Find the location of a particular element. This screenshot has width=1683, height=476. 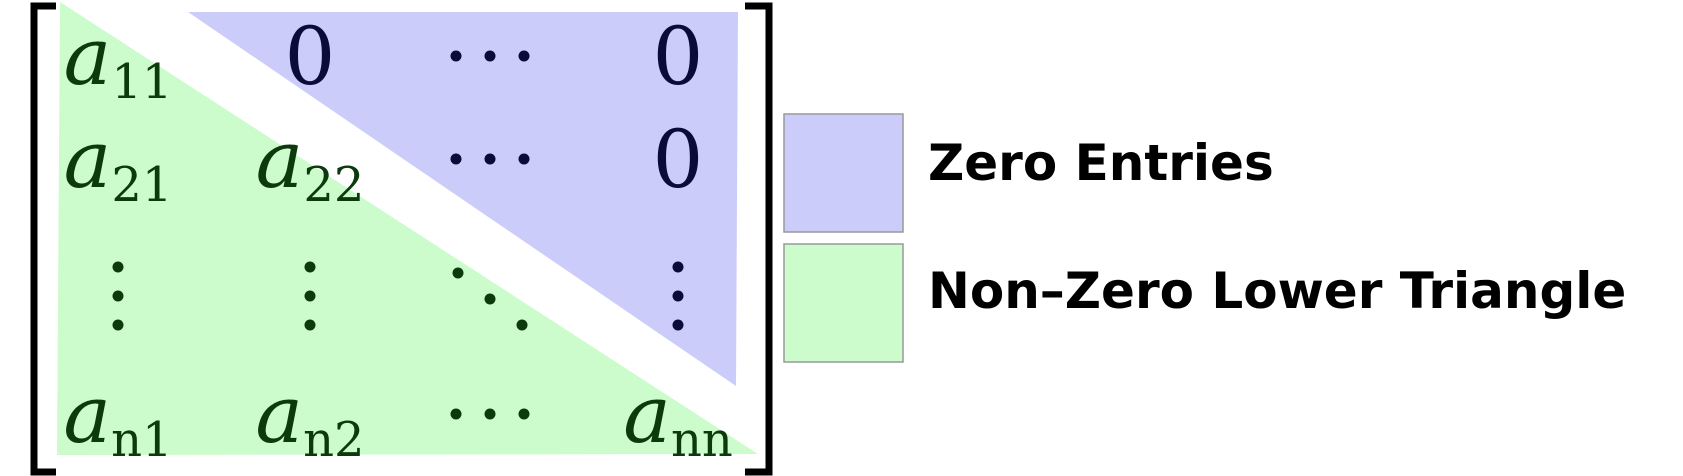

matrix-cell-r4-c4: ann is located at coordinates (678, 418).